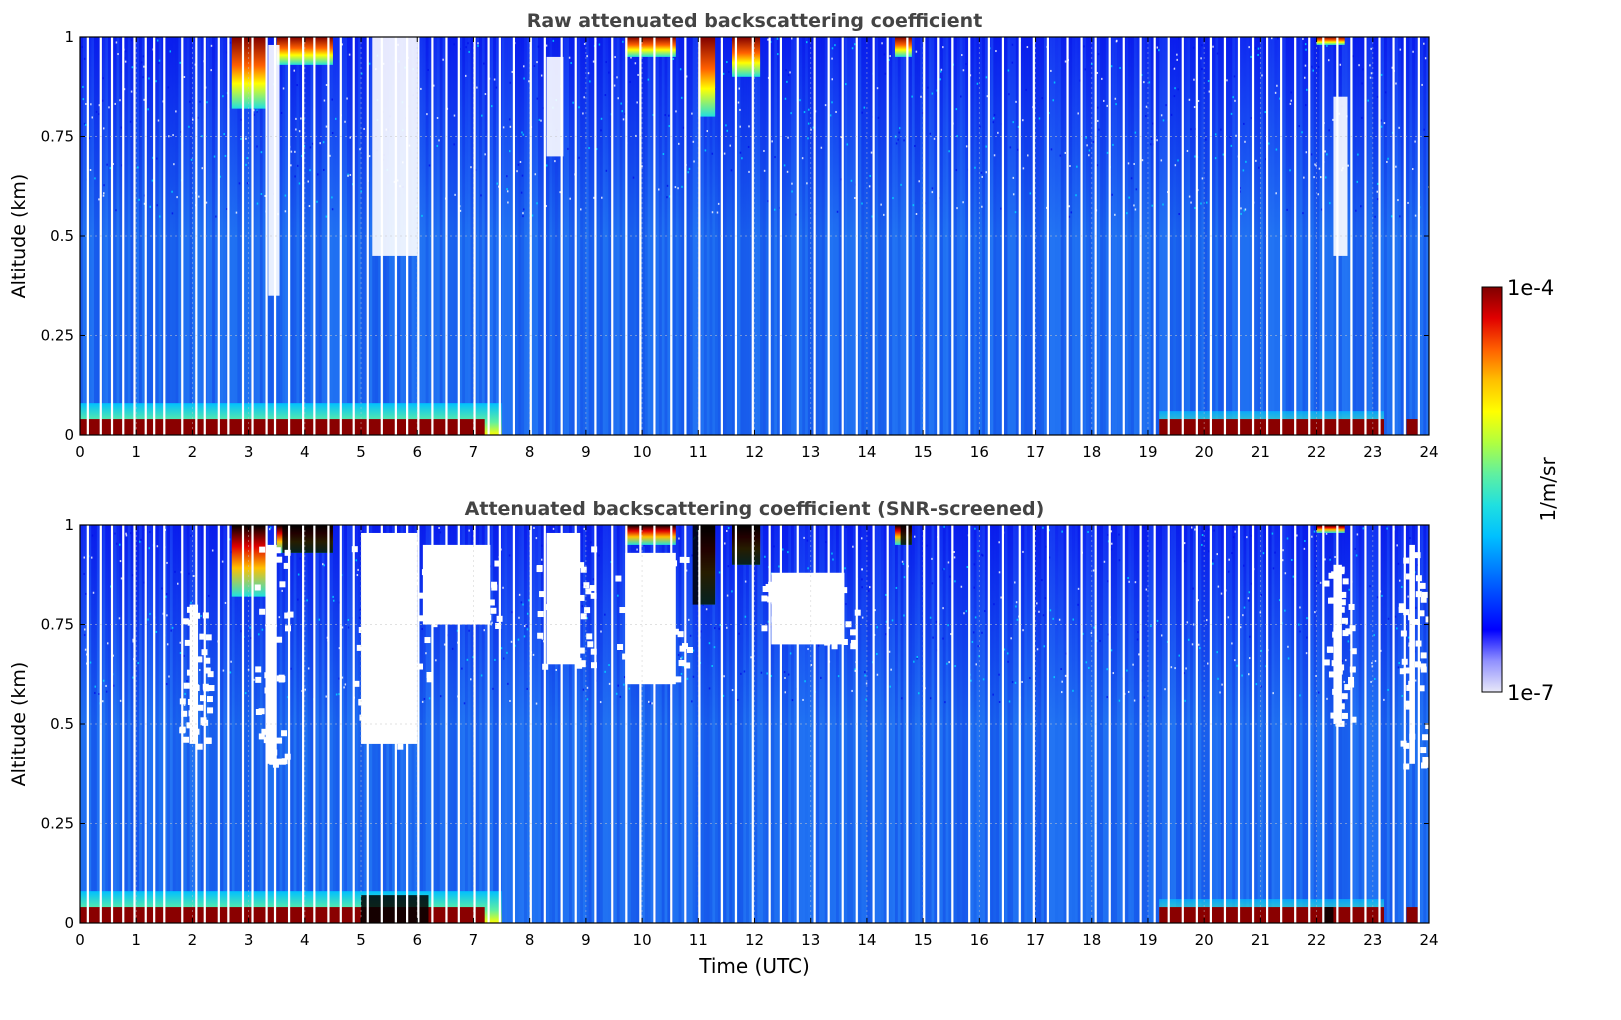 Image resolution: width=1621 pixels, height=1020 pixels. Describe the element at coordinates (1316, 940) in the screenshot. I see `x-tick-label: 22` at that location.